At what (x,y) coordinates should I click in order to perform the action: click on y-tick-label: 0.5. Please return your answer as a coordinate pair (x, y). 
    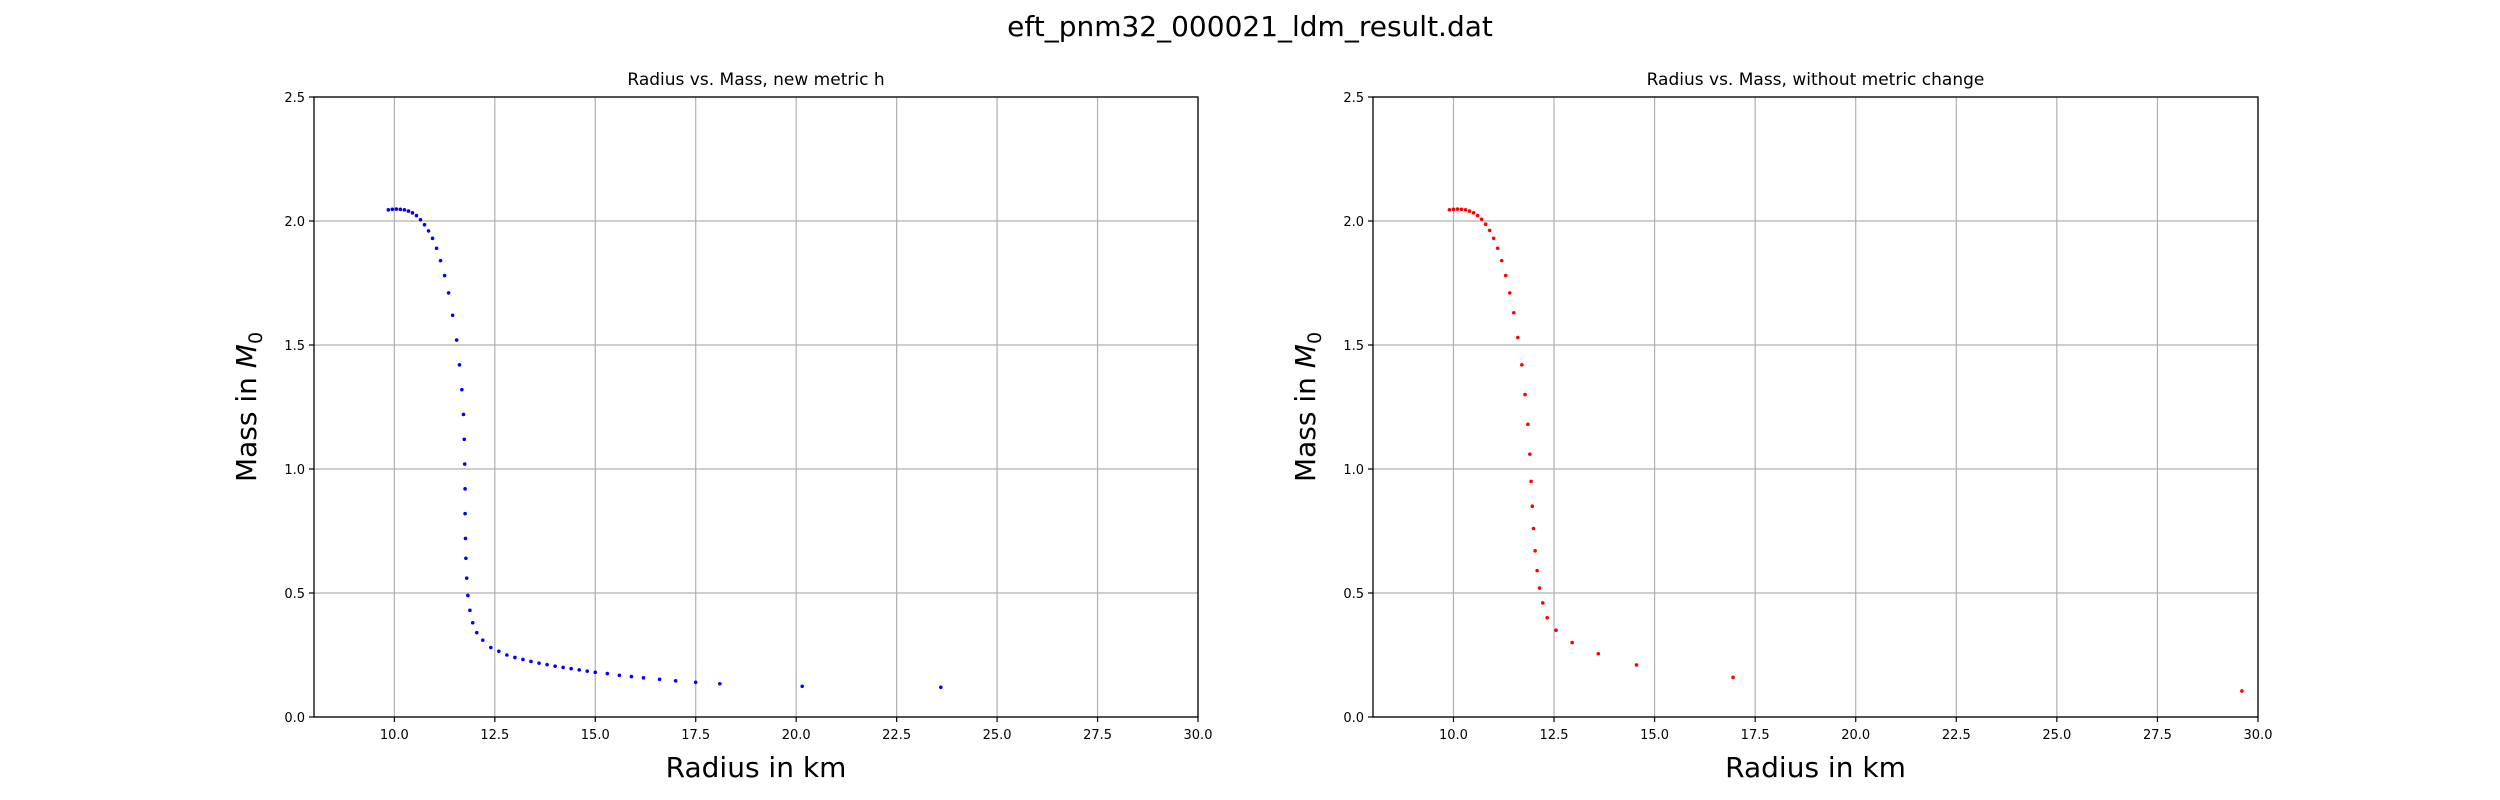
    Looking at the image, I should click on (1353, 594).